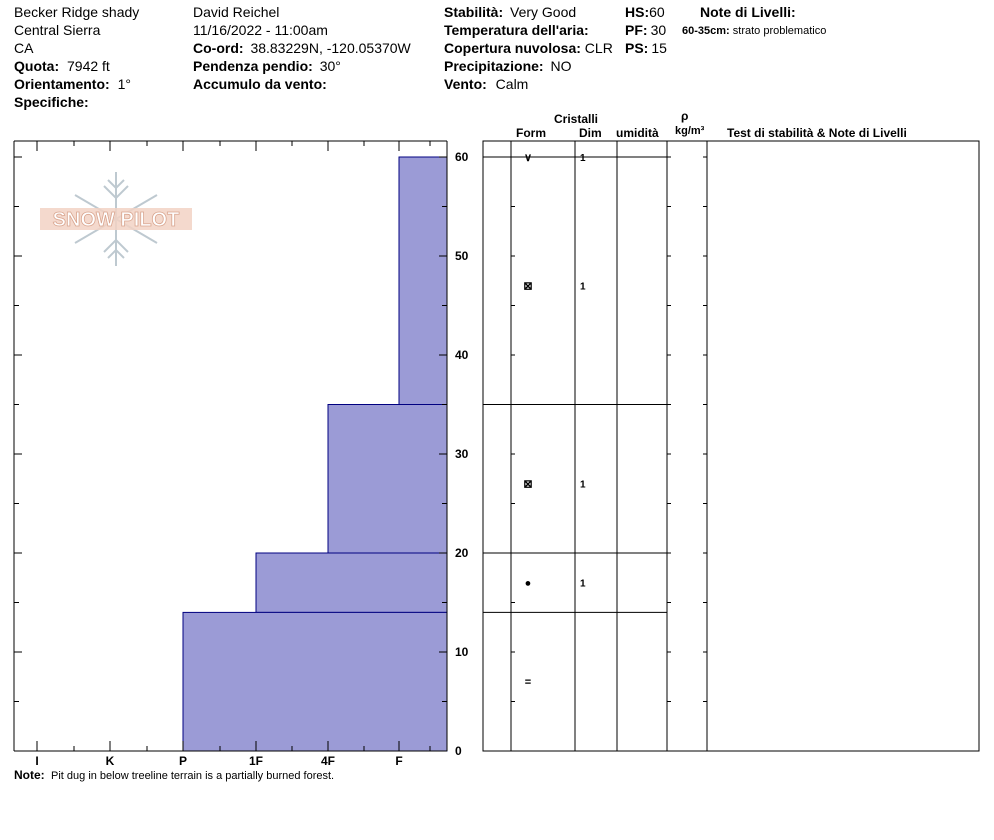  I want to click on aspect: Orientamento: 1°, so click(72, 84).